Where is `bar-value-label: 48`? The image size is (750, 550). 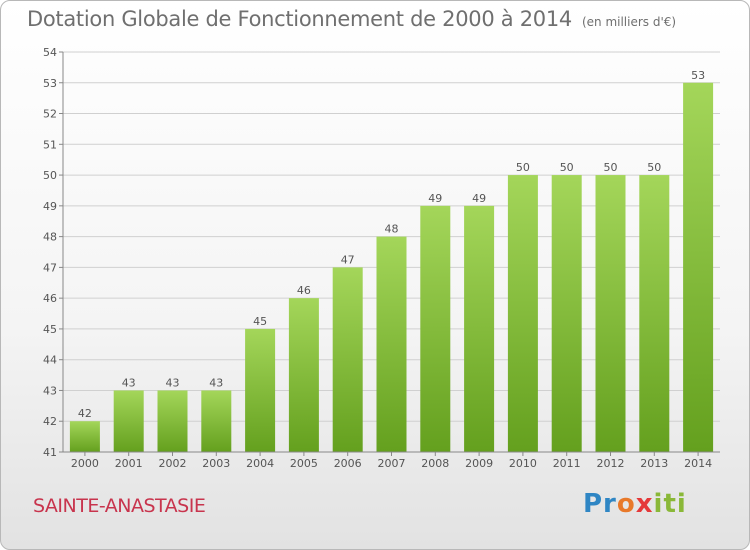
bar-value-label: 48 is located at coordinates (392, 229).